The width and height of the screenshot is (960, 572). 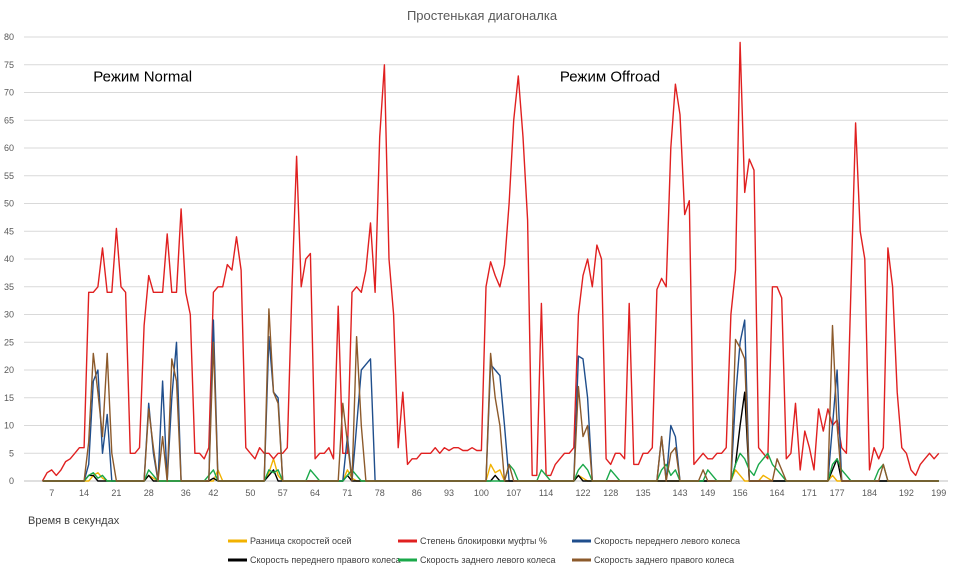 I want to click on x-tick-label: 86, so click(x=417, y=493).